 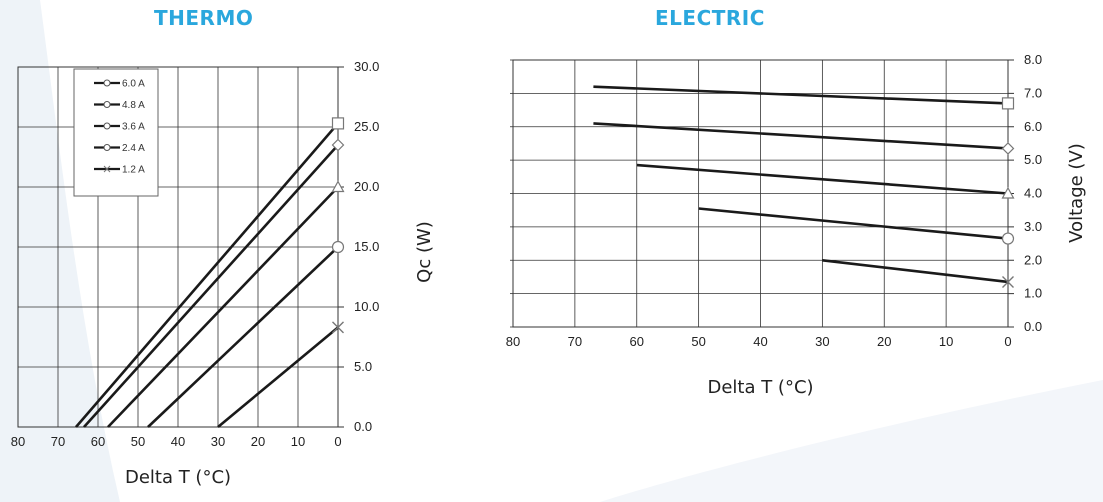 I want to click on legend-label: 4.8 A, so click(x=133, y=105).